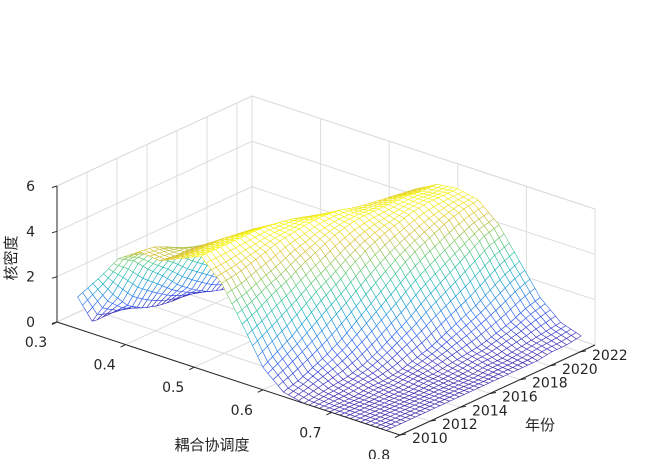 This screenshot has width=647, height=459. I want to click on x-axis-line, so click(228, 378).